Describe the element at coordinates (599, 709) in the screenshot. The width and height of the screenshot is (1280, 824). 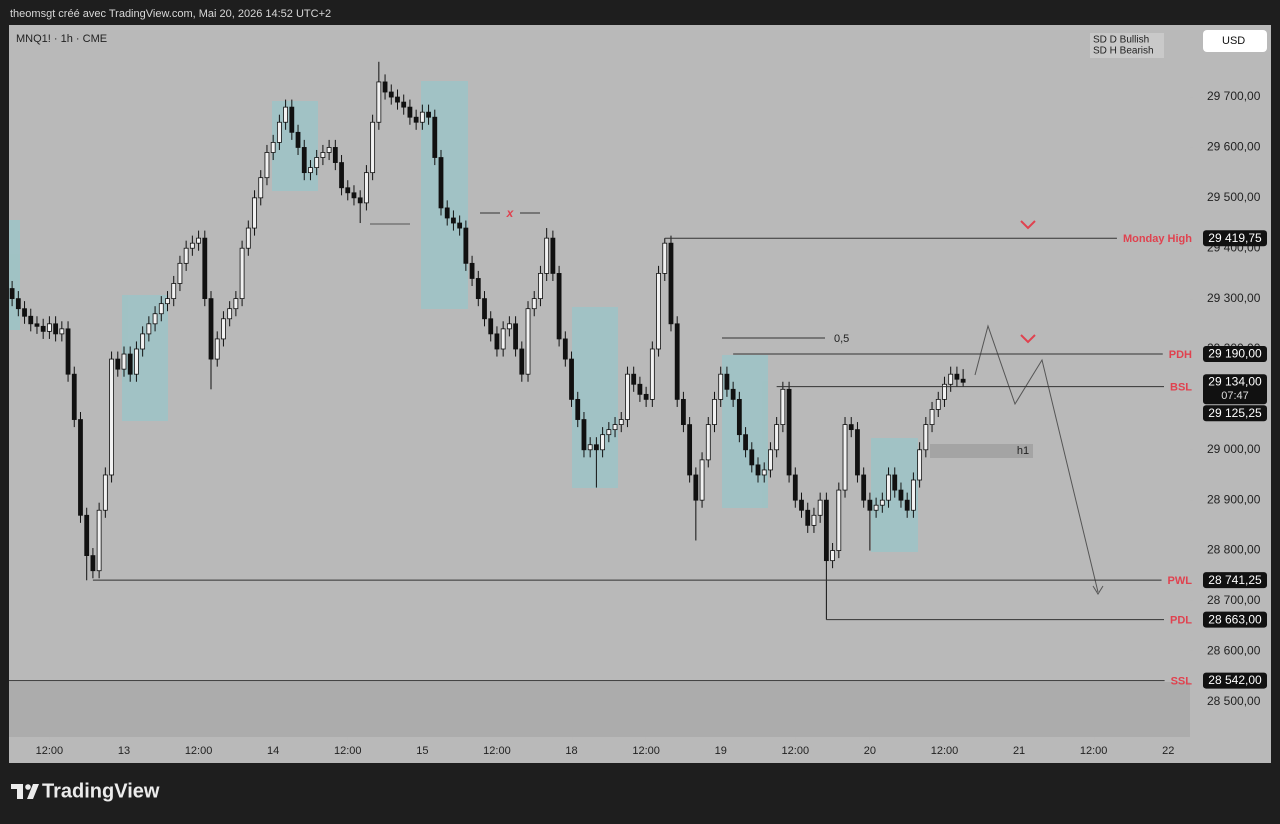
I see `ssl-zone` at that location.